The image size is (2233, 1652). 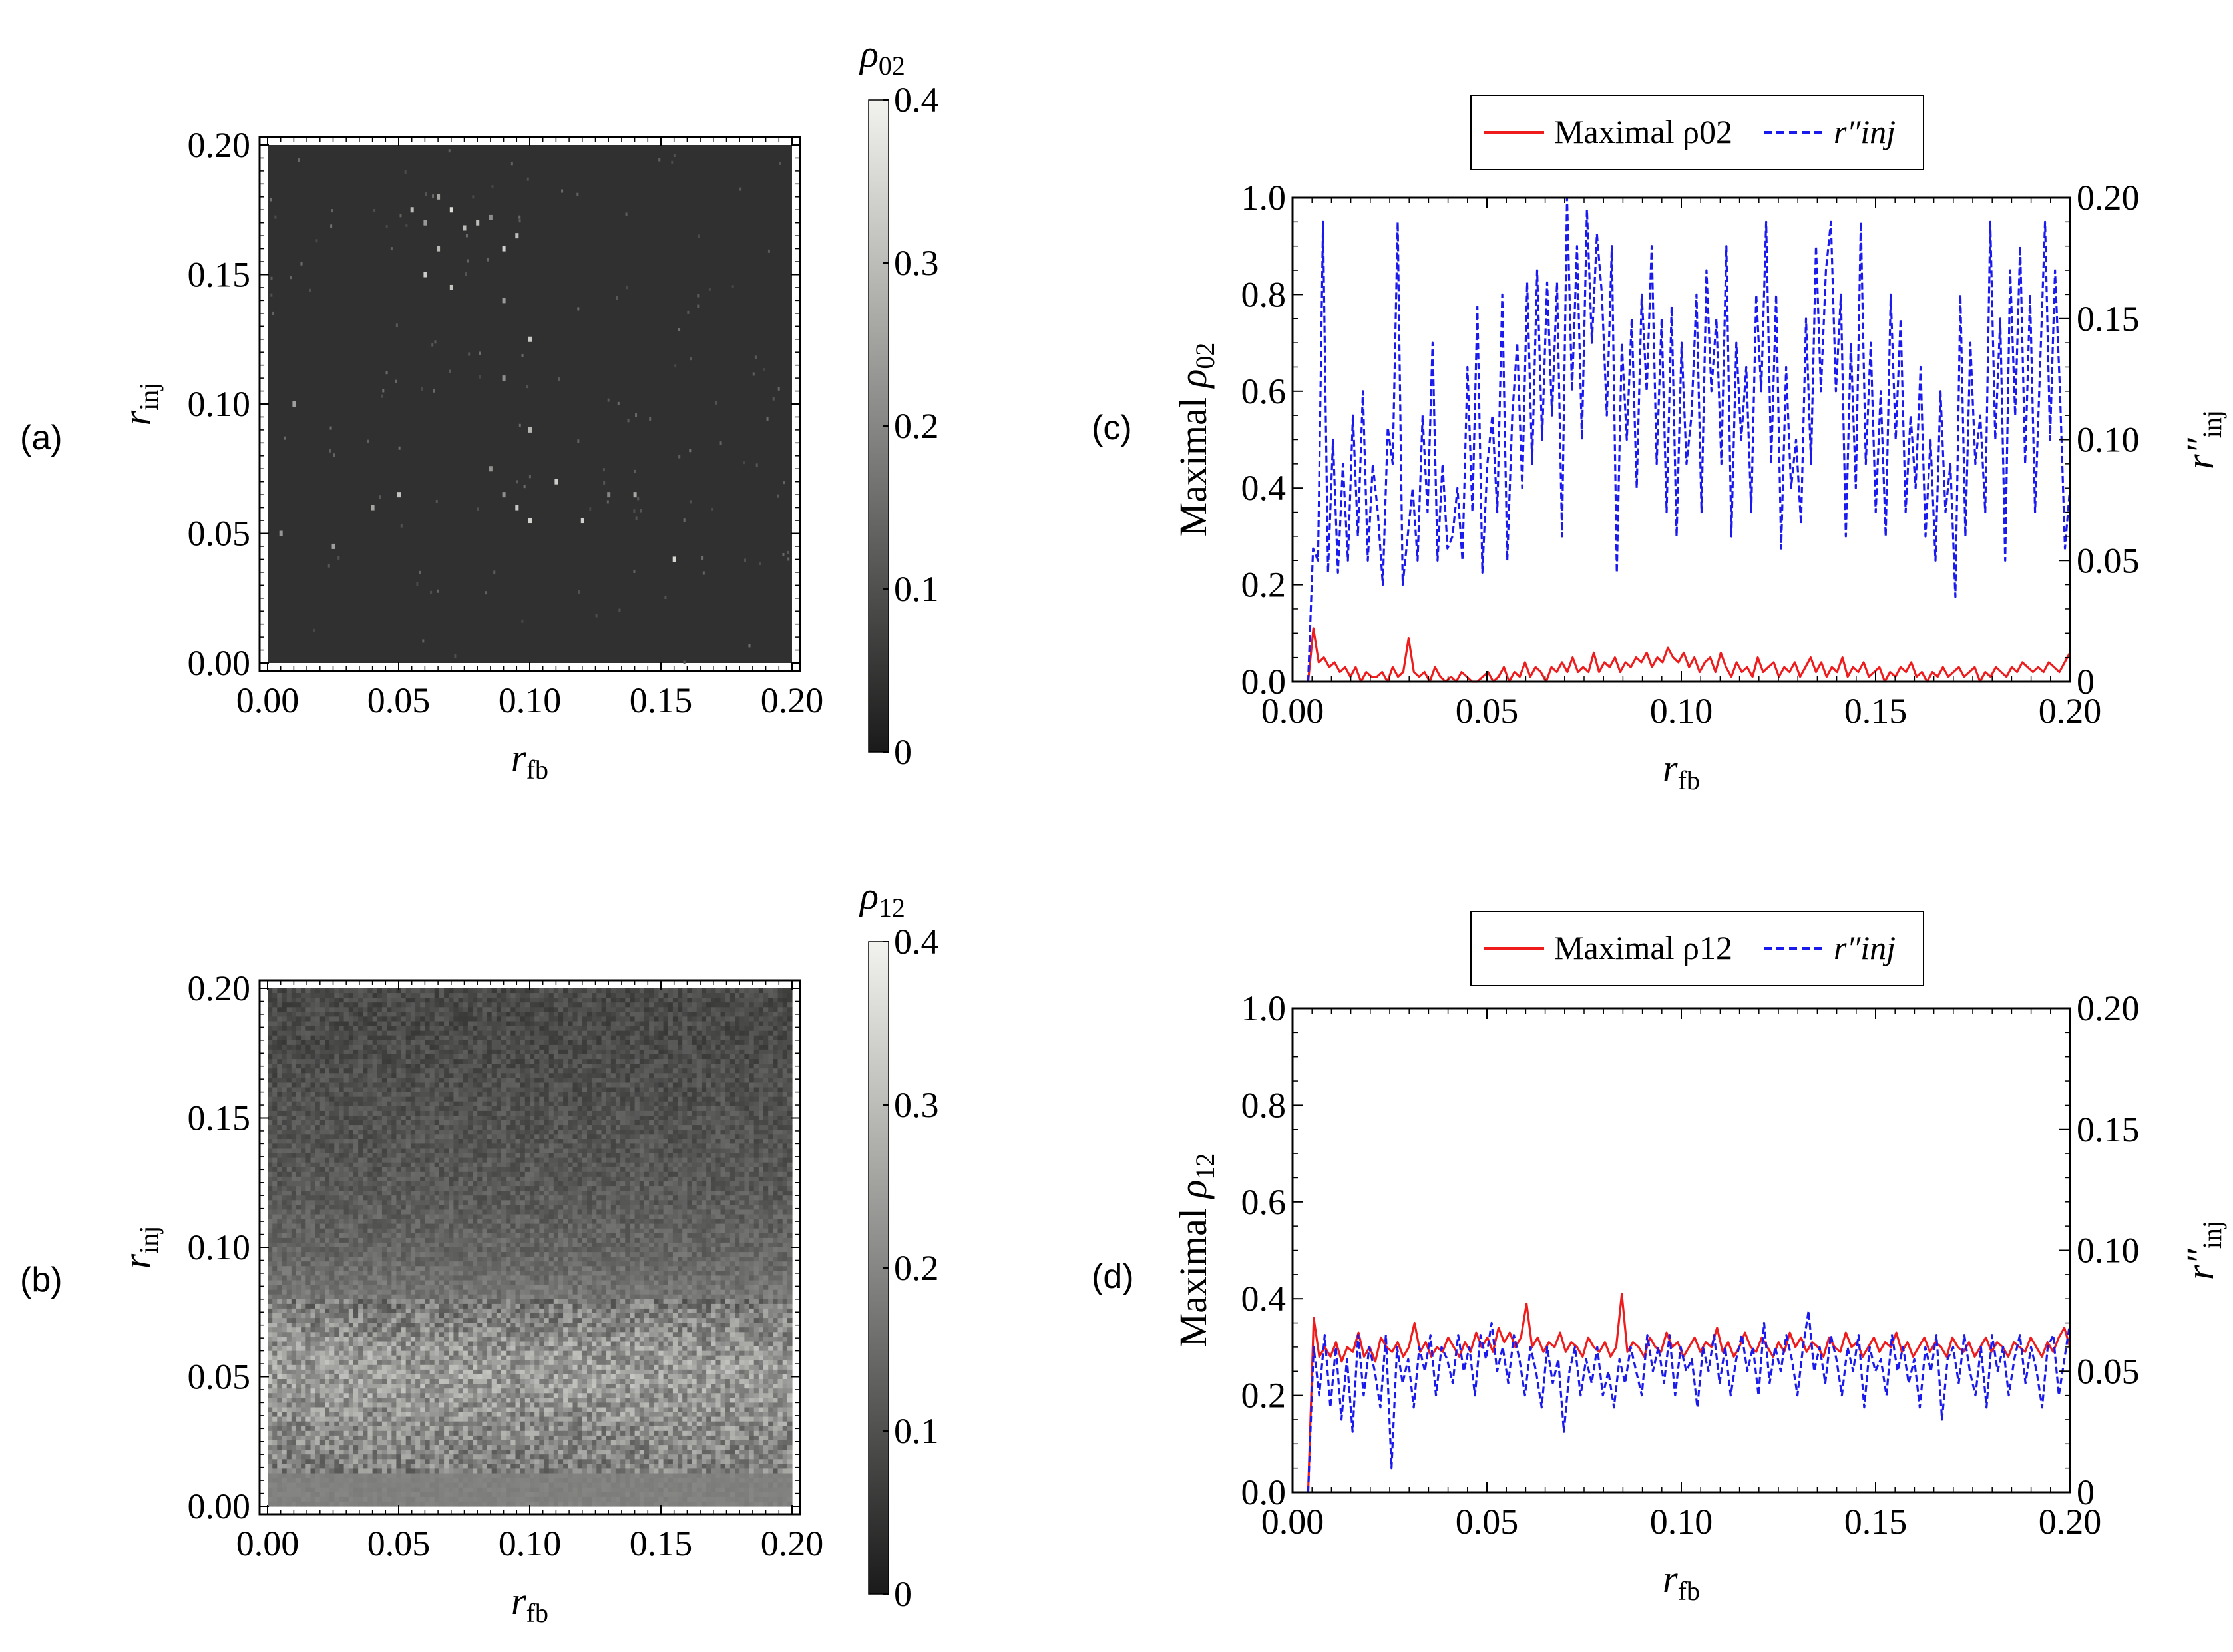 I want to click on x-tick-label: 0.00, so click(x=268, y=700).